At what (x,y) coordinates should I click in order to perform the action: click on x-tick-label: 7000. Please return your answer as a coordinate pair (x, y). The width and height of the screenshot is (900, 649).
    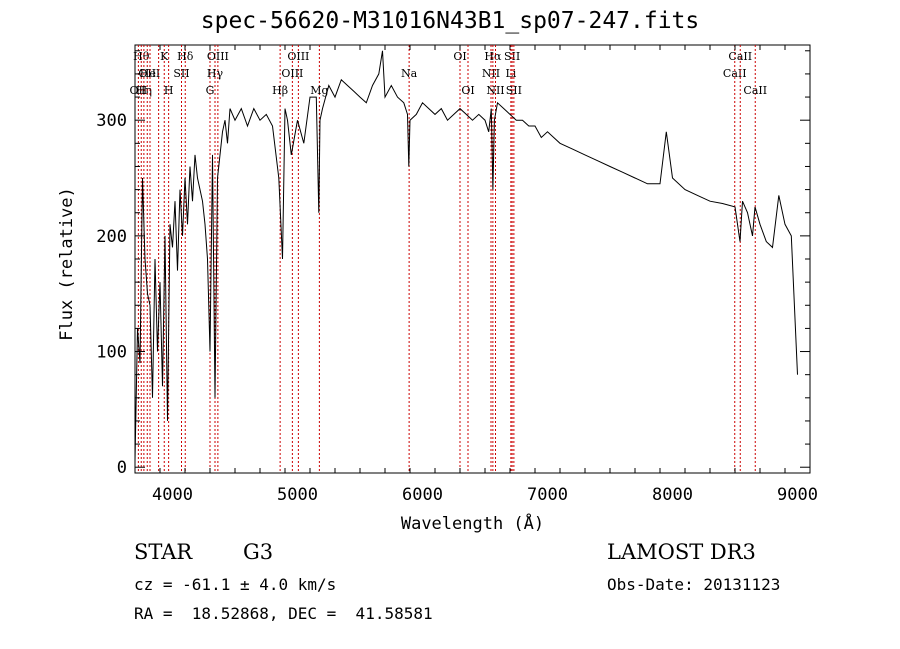
    Looking at the image, I should click on (547, 495).